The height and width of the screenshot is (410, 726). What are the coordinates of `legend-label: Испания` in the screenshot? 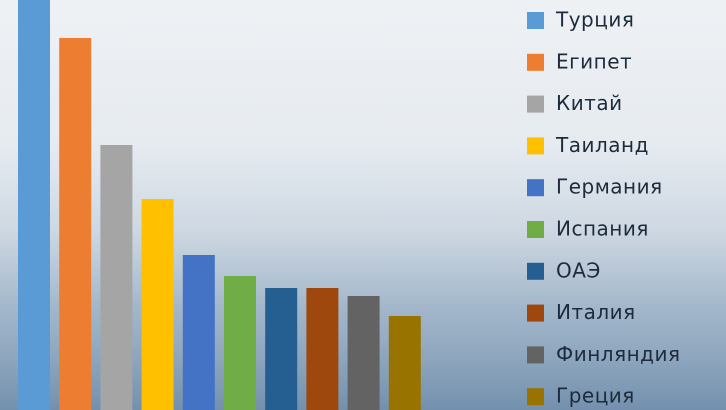 It's located at (602, 229).